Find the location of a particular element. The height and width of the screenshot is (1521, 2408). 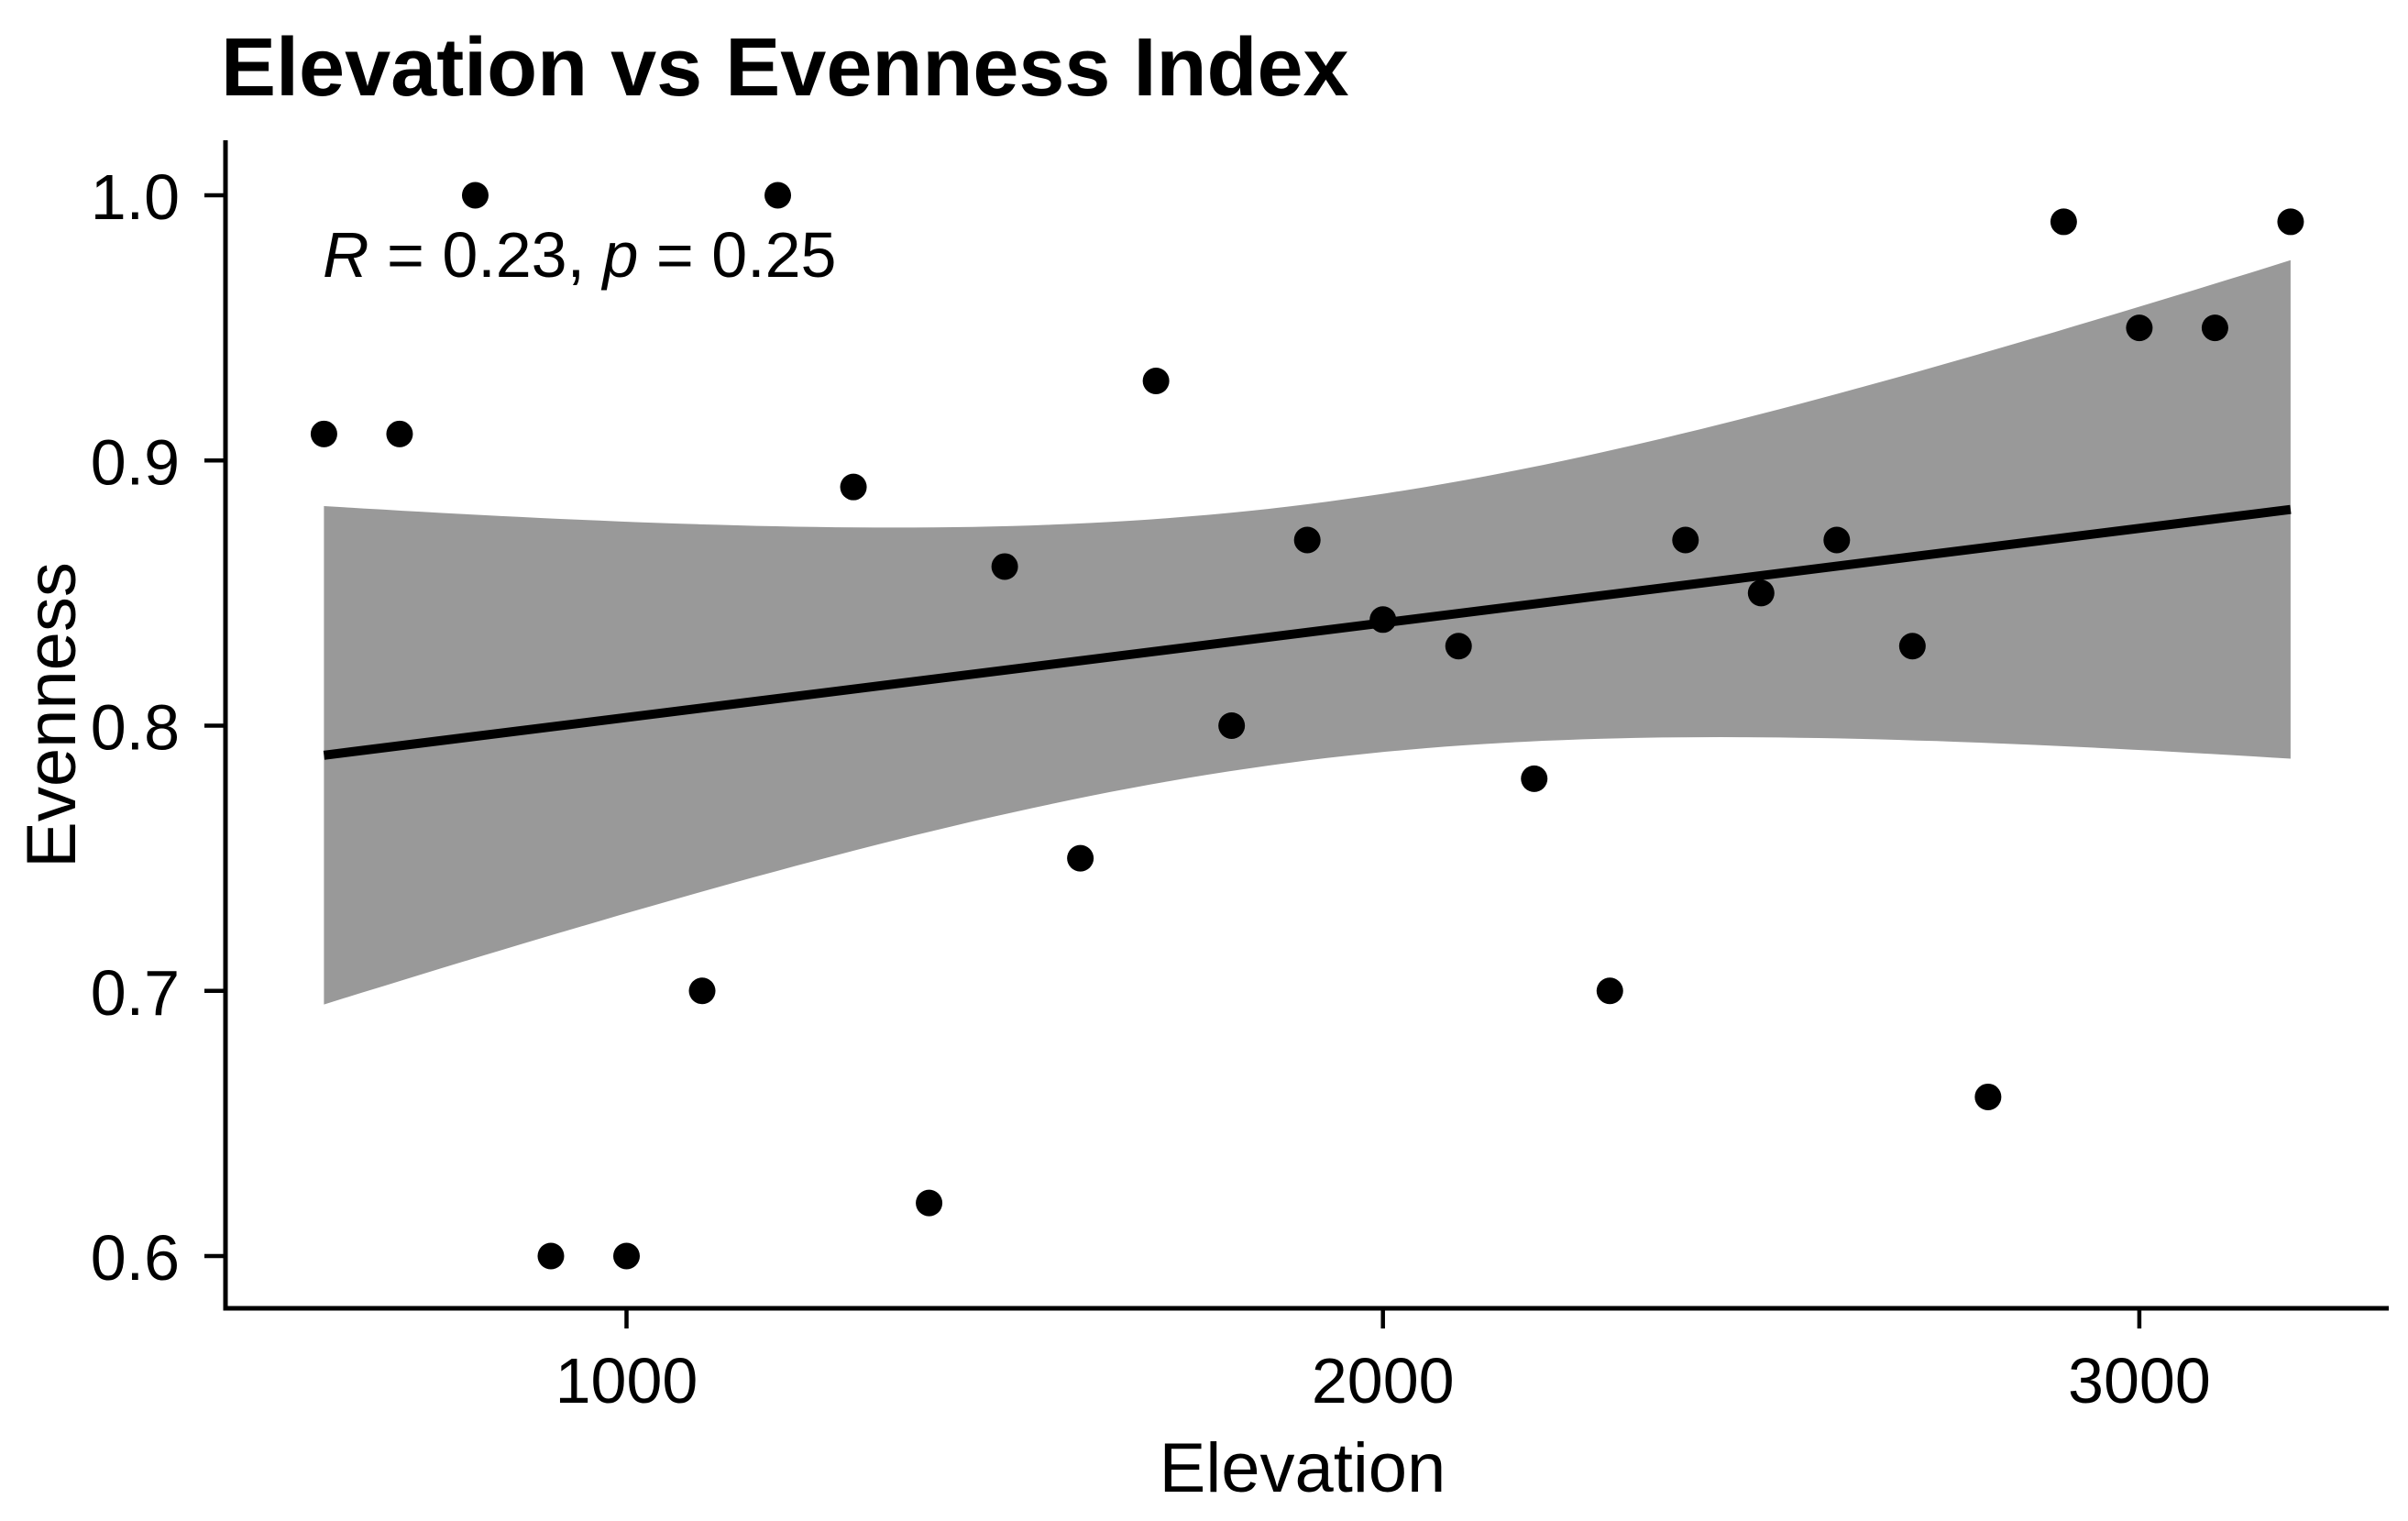

x-tick-label: 2000 is located at coordinates (1383, 1380).